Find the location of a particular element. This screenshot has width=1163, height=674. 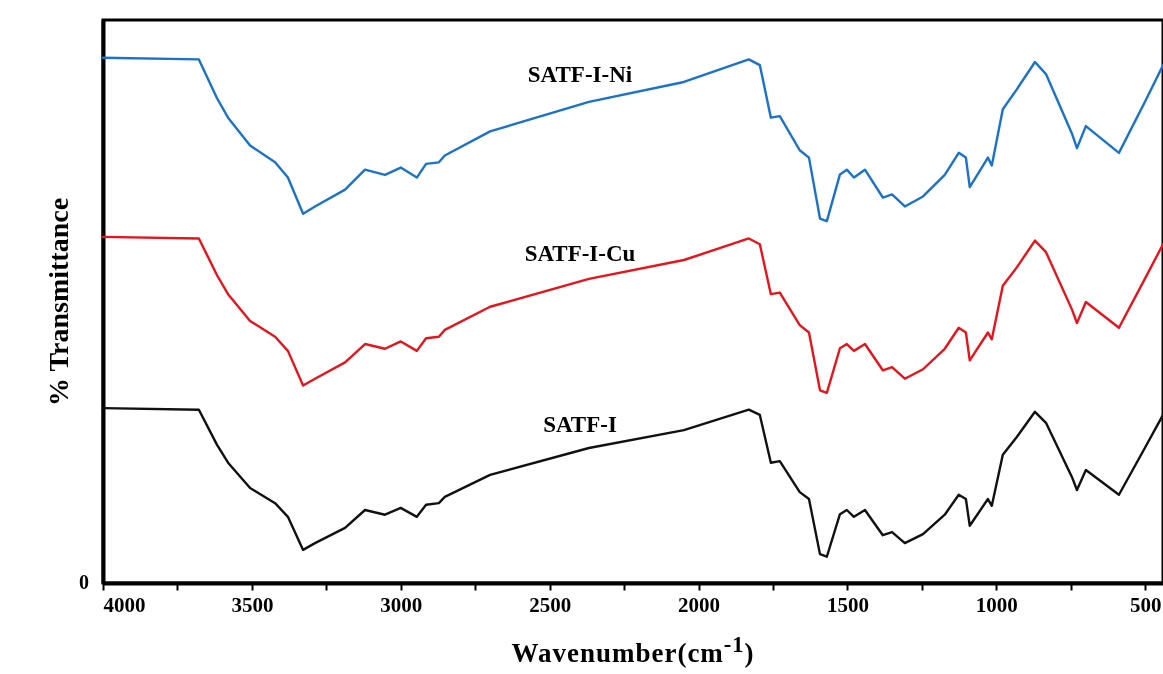

x-tick-label: 2000 is located at coordinates (699, 604).